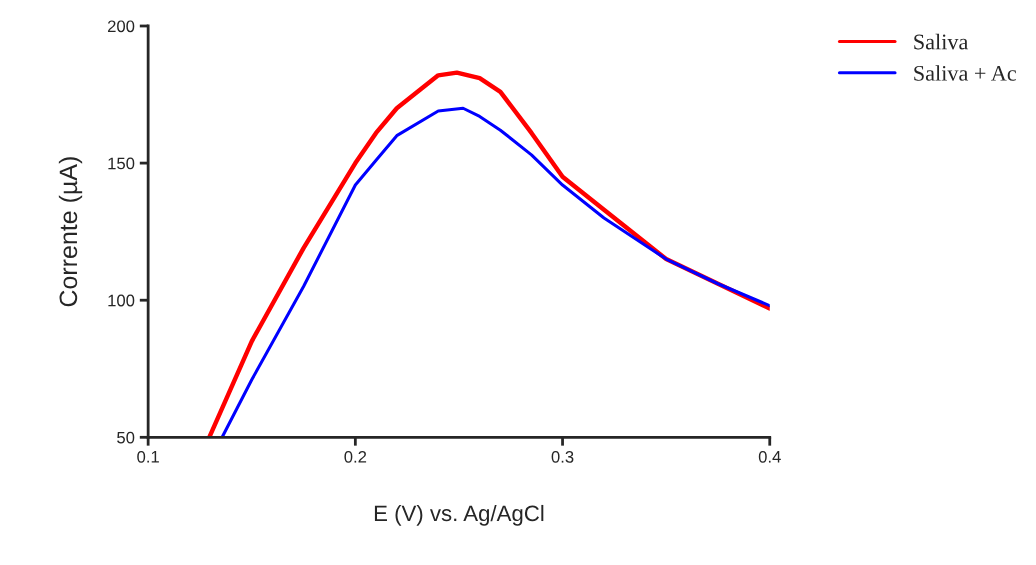 The image size is (1036, 565). I want to click on y-tick-label: 150, so click(121, 163).